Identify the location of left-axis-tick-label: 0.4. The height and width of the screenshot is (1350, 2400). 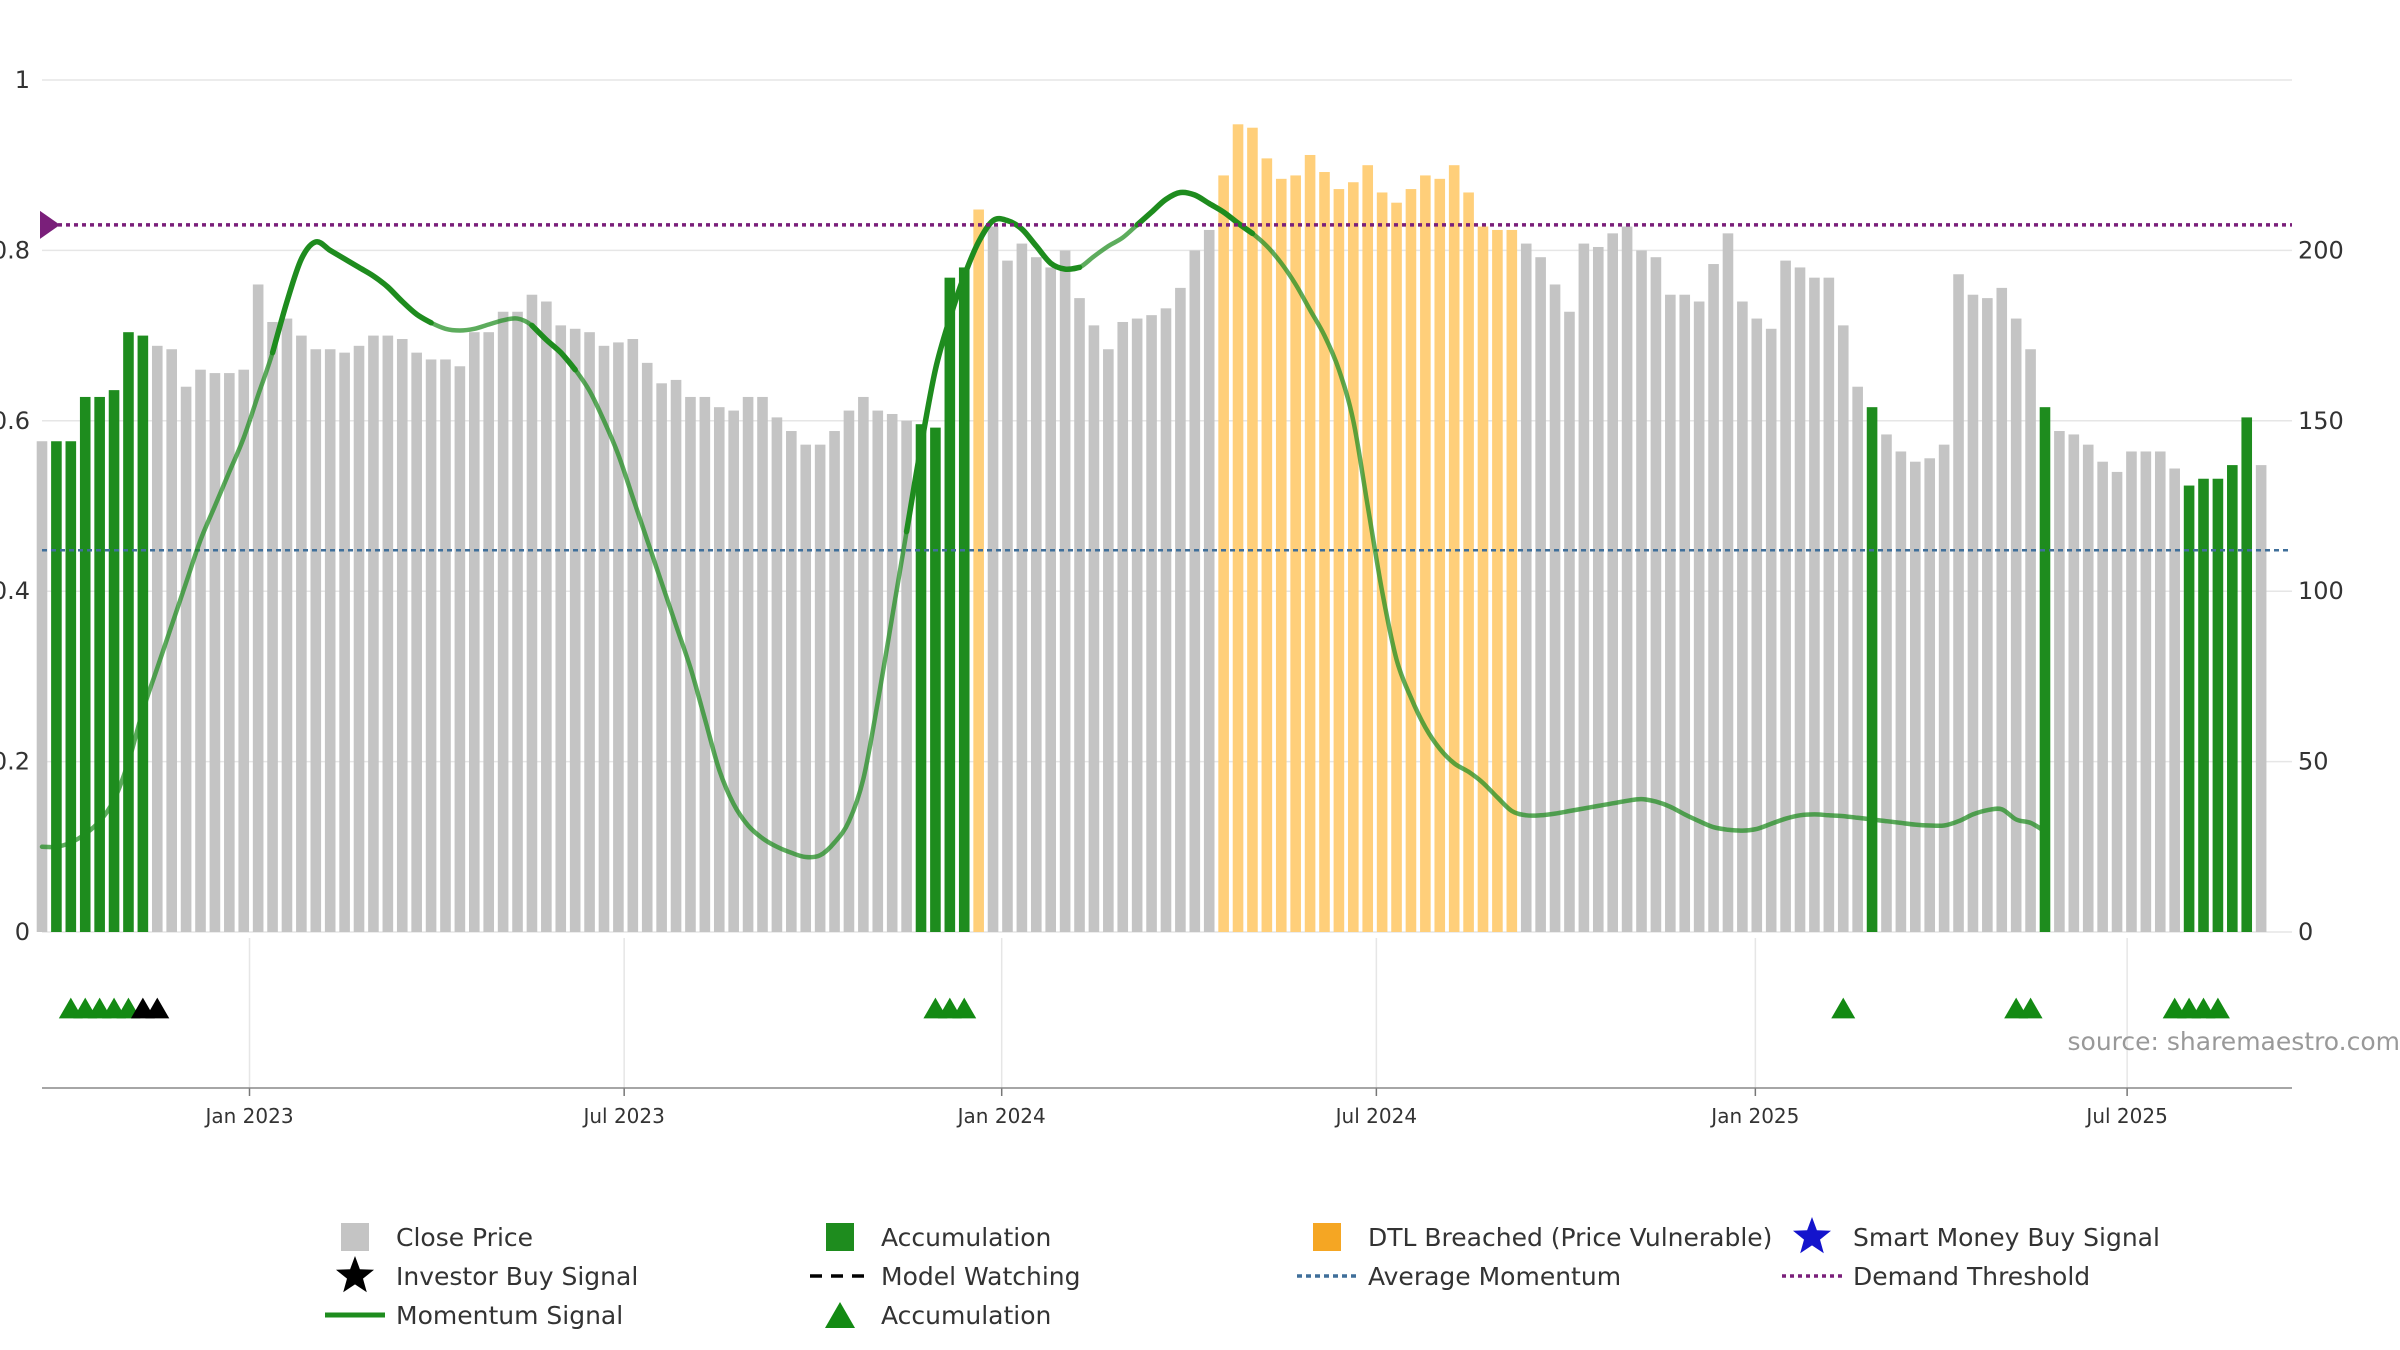
(15, 591).